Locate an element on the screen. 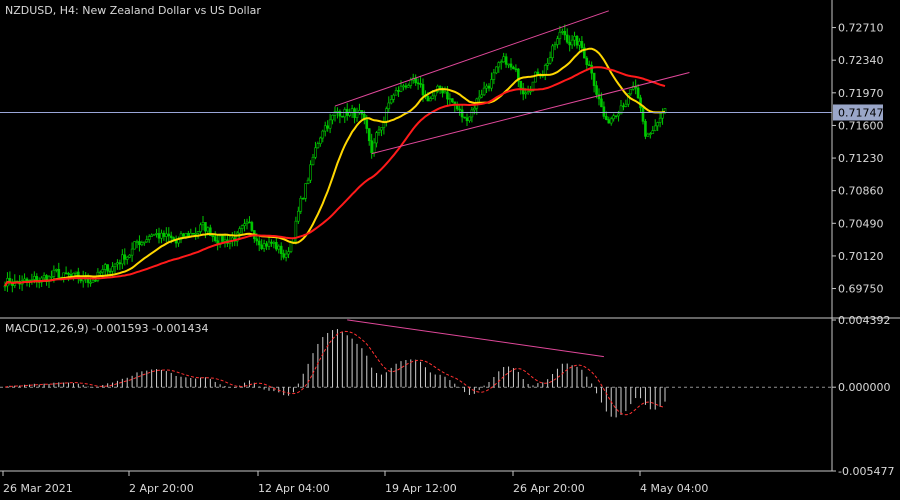  price-tick-label: 0.72710 is located at coordinates (861, 28).